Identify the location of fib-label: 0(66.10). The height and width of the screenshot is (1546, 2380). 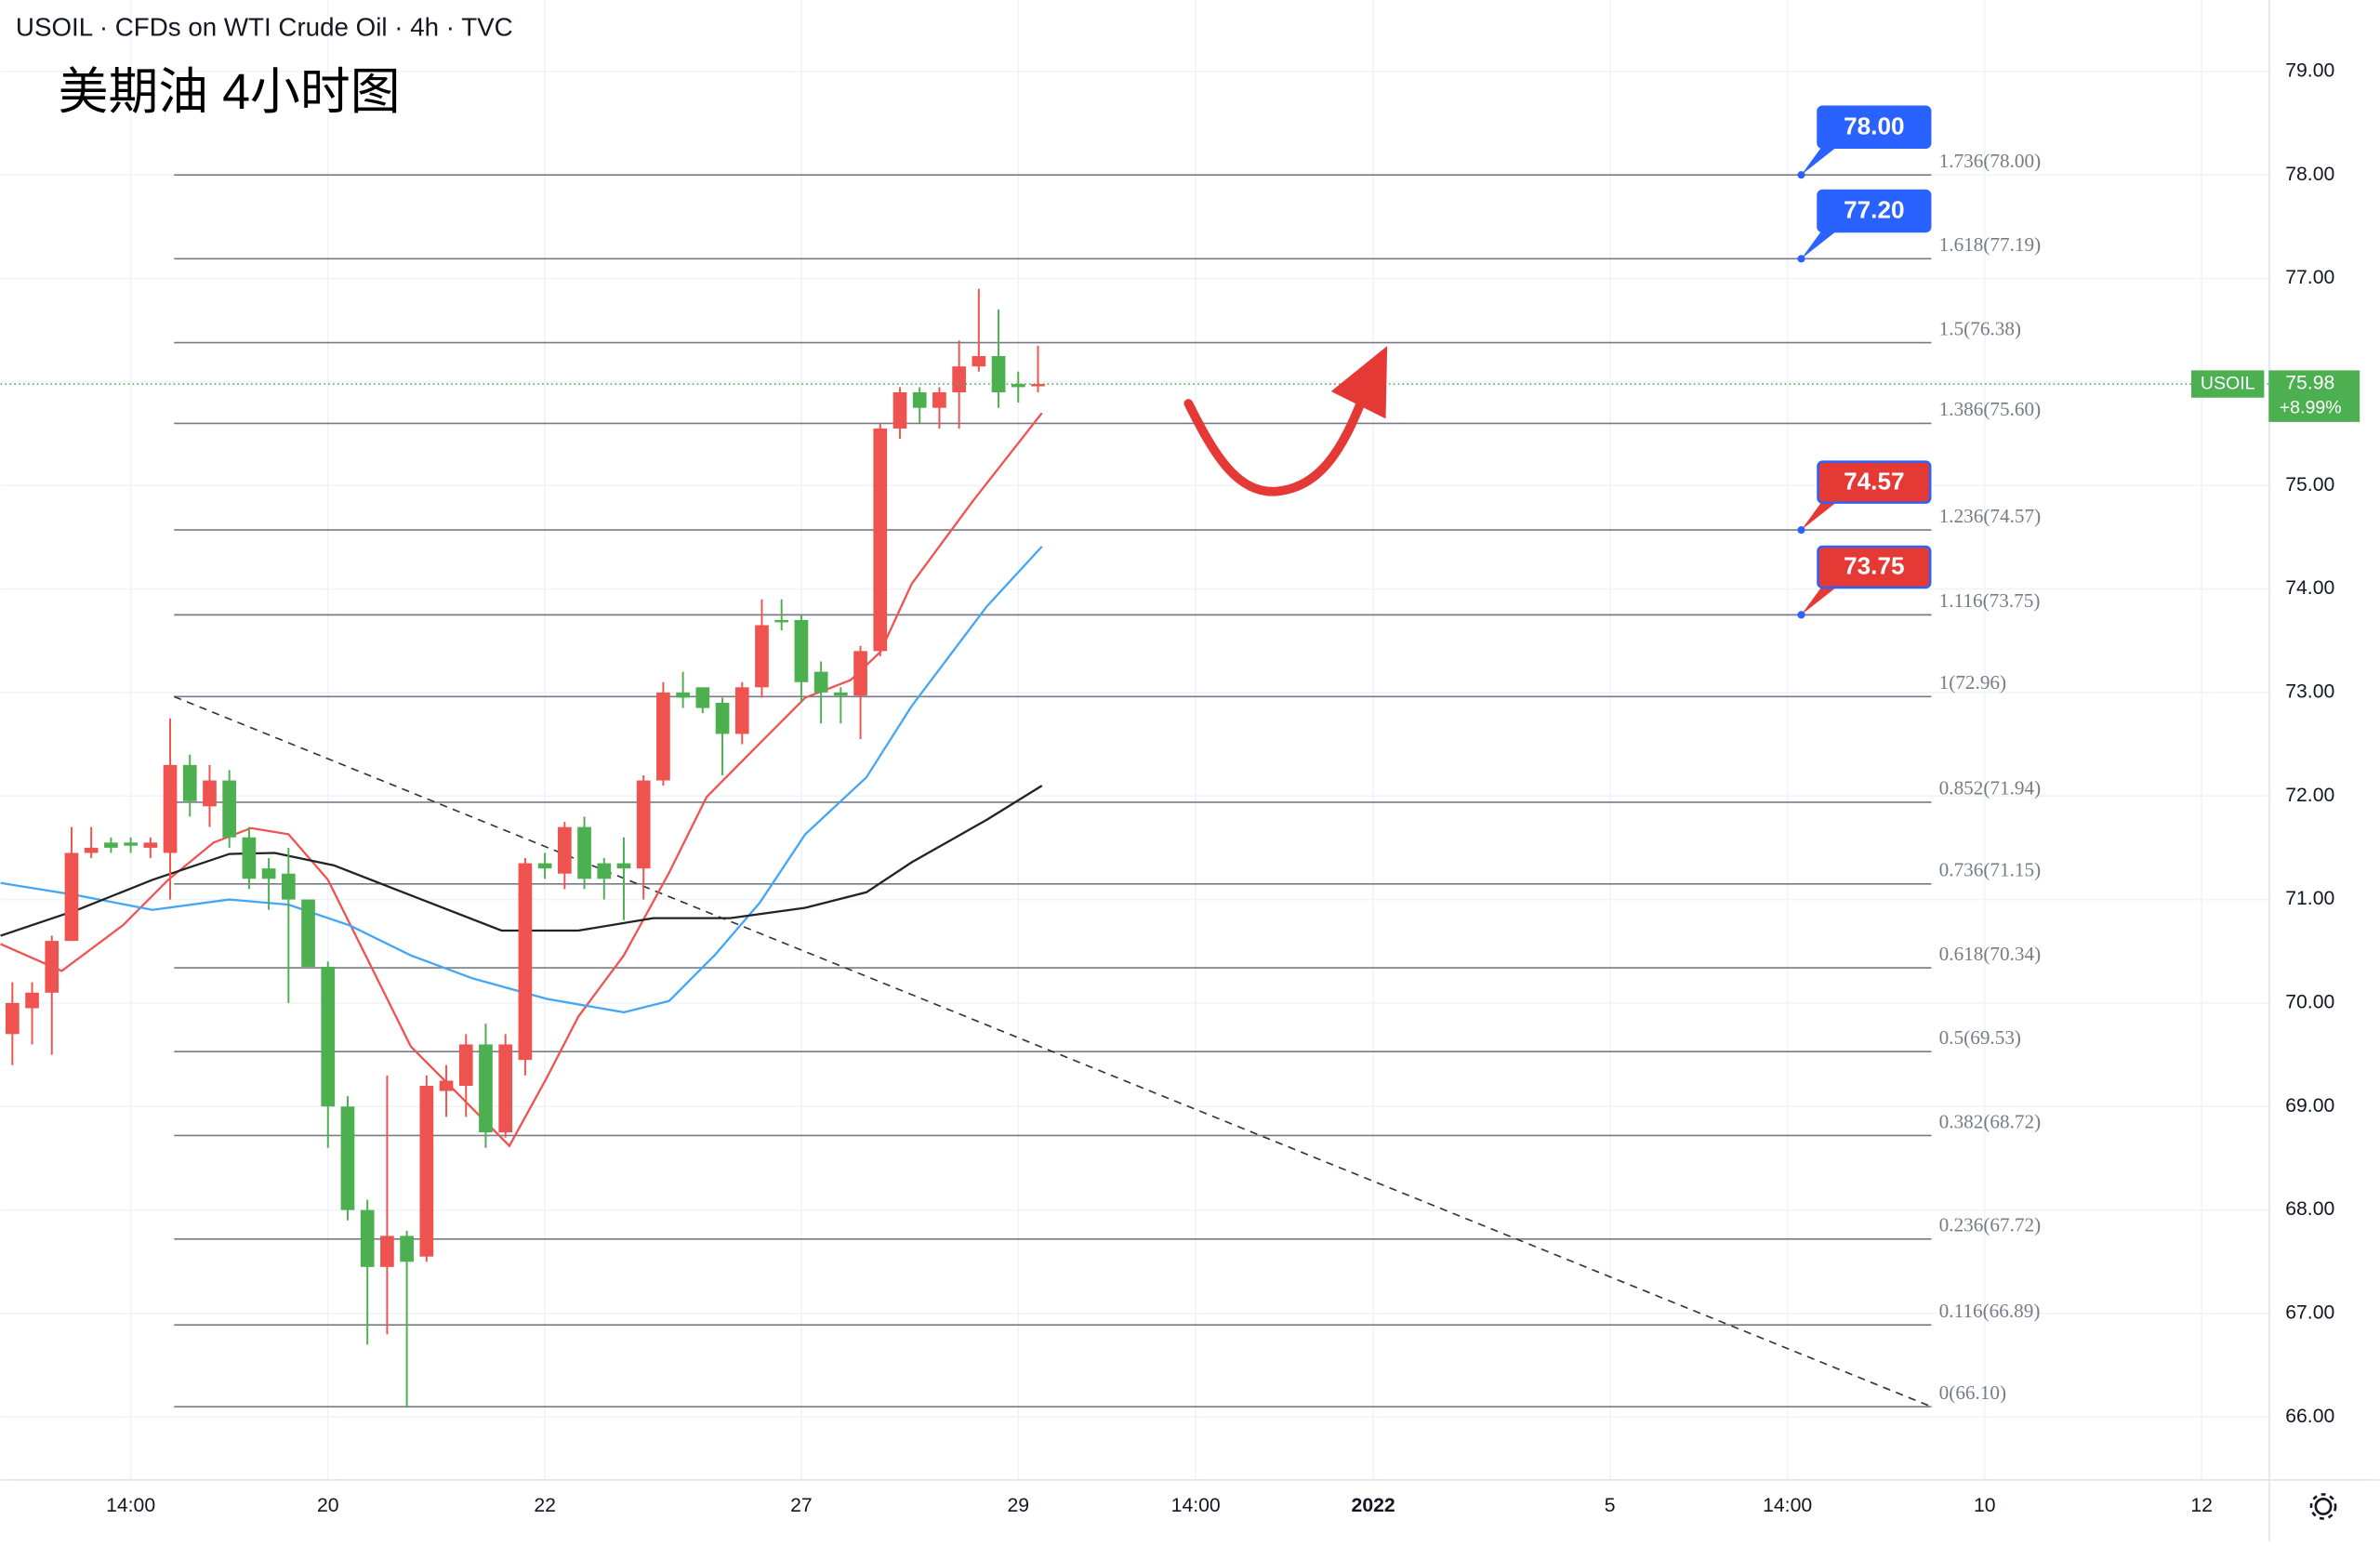
(1972, 1392).